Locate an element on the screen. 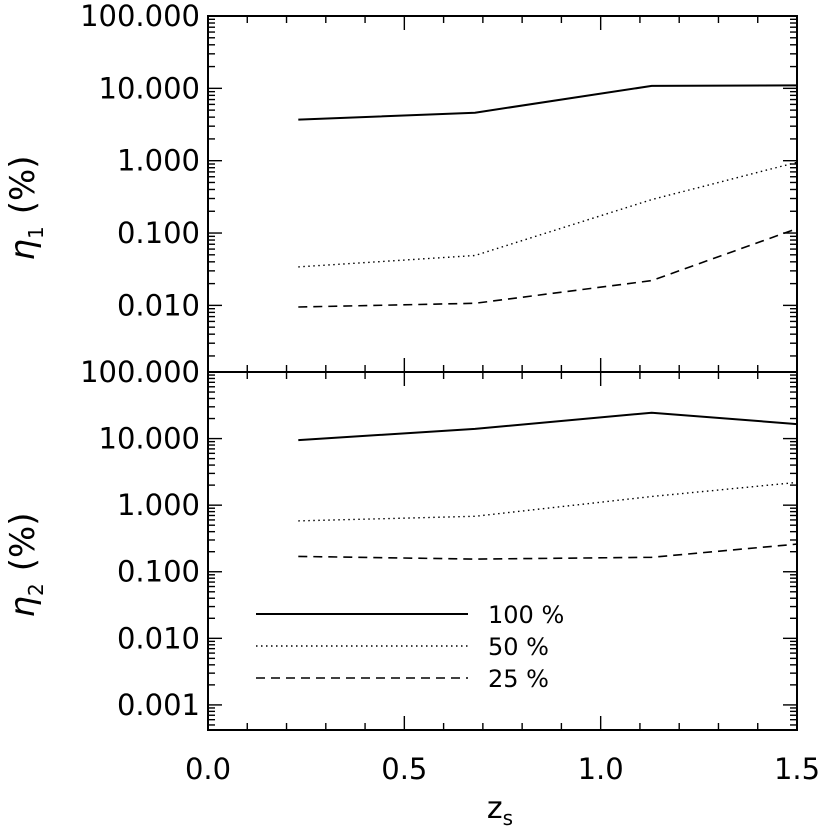 The width and height of the screenshot is (830, 830). bottom-ylabel-symbol: η is located at coordinates (23, 607).